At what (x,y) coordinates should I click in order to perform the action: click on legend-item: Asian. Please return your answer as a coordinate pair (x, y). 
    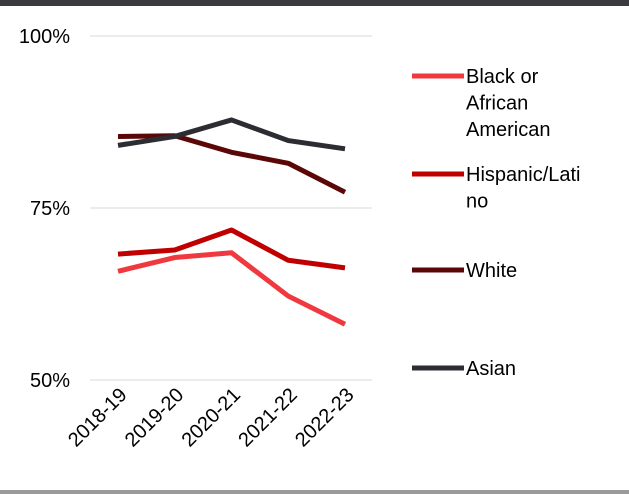
    Looking at the image, I should click on (464, 369).